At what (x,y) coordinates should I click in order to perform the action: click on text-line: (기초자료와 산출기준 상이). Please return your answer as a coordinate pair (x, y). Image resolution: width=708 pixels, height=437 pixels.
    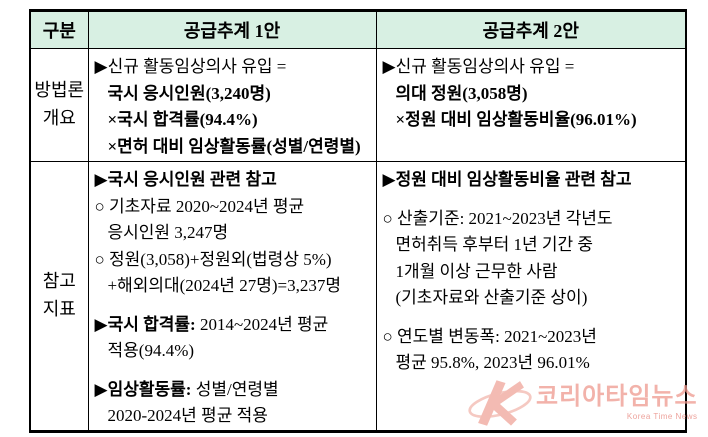
    Looking at the image, I should click on (533, 298).